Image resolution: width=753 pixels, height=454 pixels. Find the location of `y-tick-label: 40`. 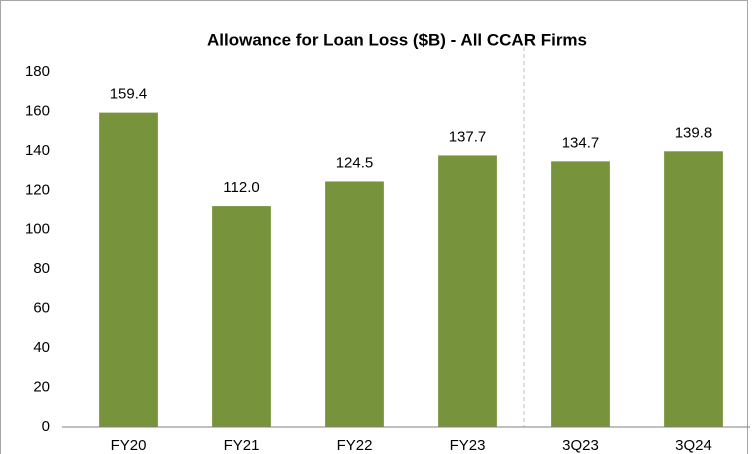

y-tick-label: 40 is located at coordinates (41, 347).